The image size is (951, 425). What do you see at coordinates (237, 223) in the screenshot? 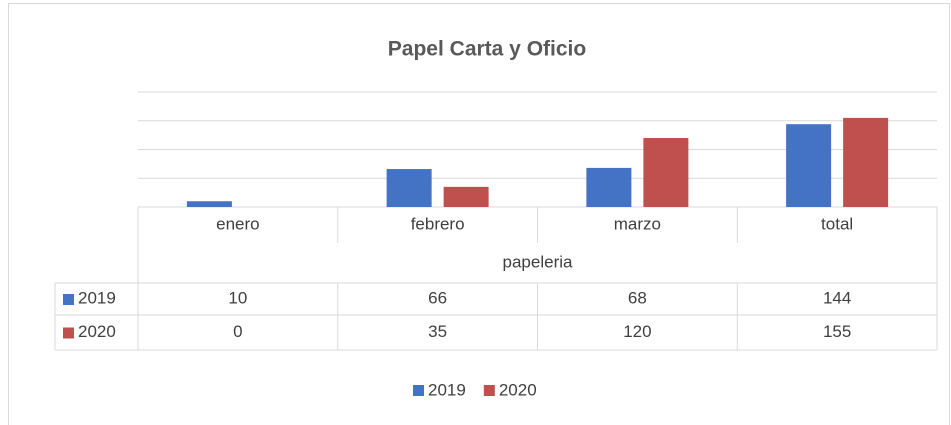
I see `category-label: enero` at bounding box center [237, 223].